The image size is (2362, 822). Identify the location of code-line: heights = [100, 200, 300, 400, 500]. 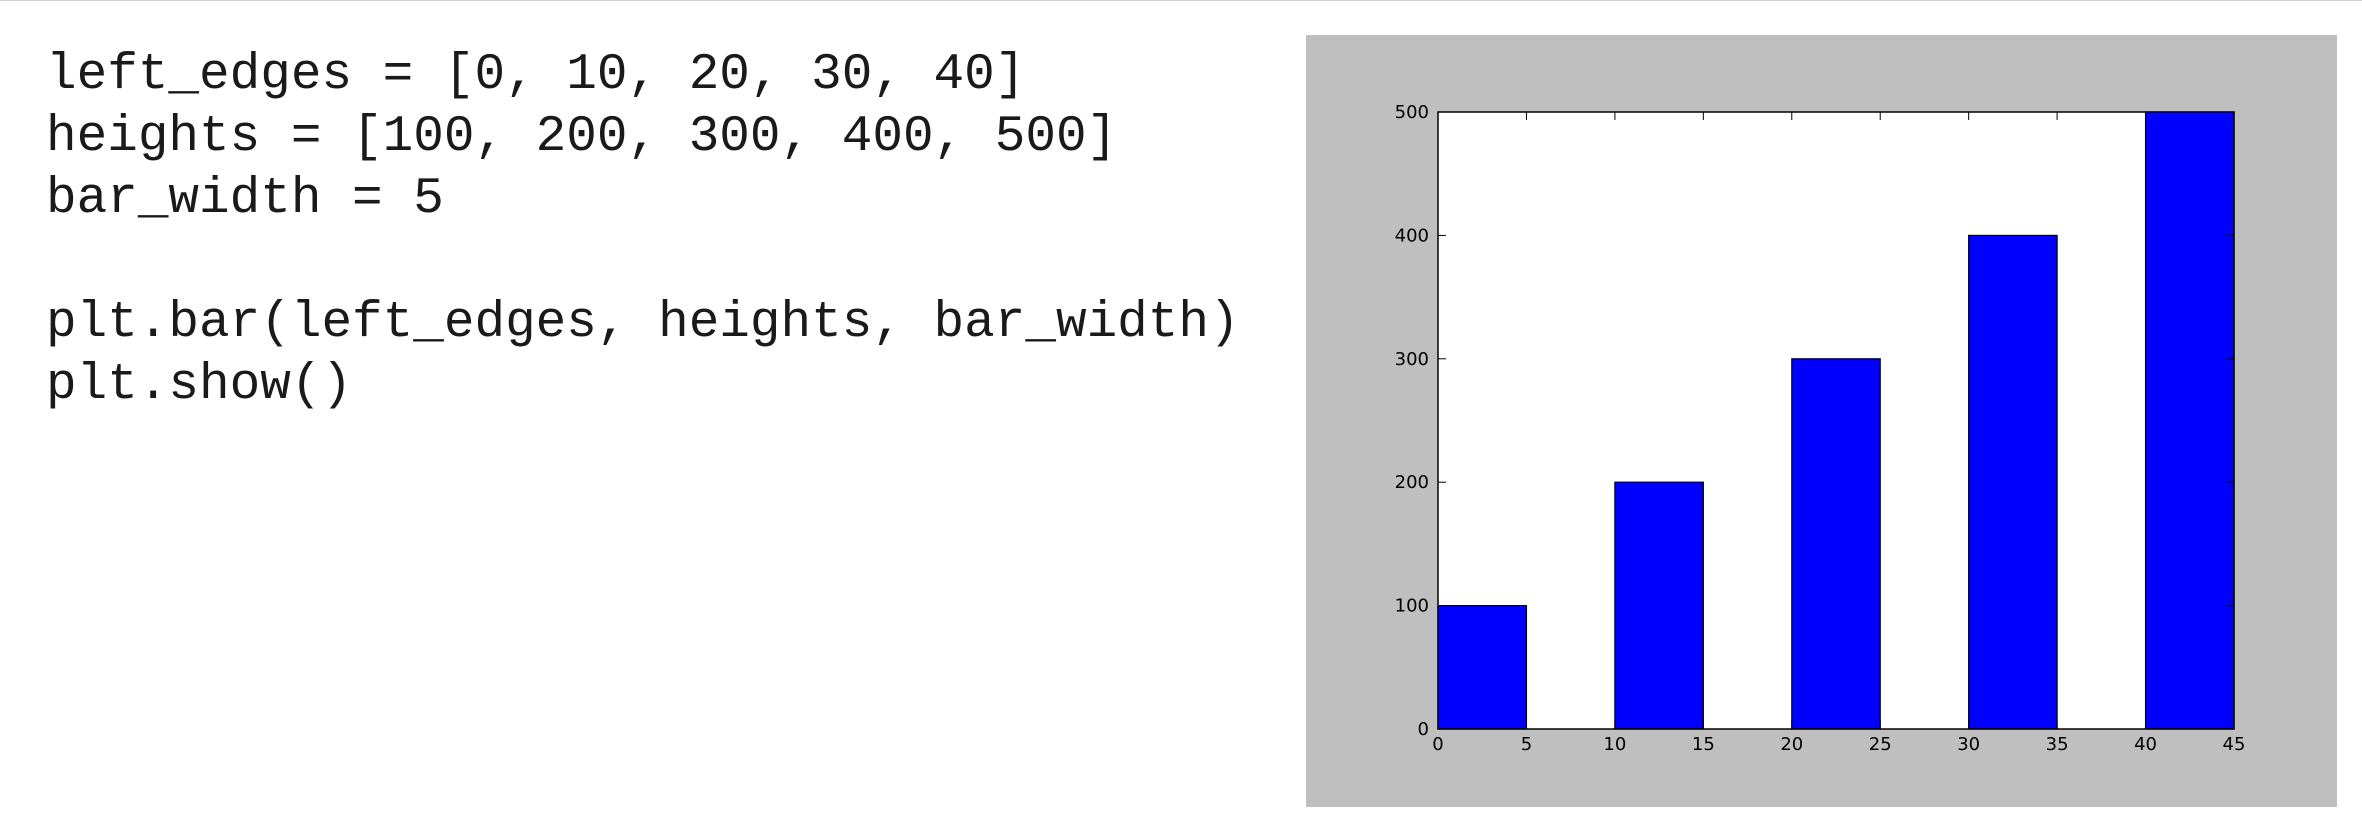
(582, 137).